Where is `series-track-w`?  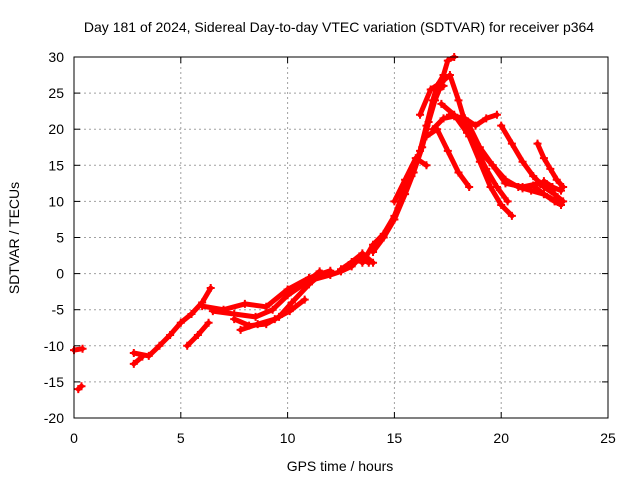 series-track-w is located at coordinates (542, 195).